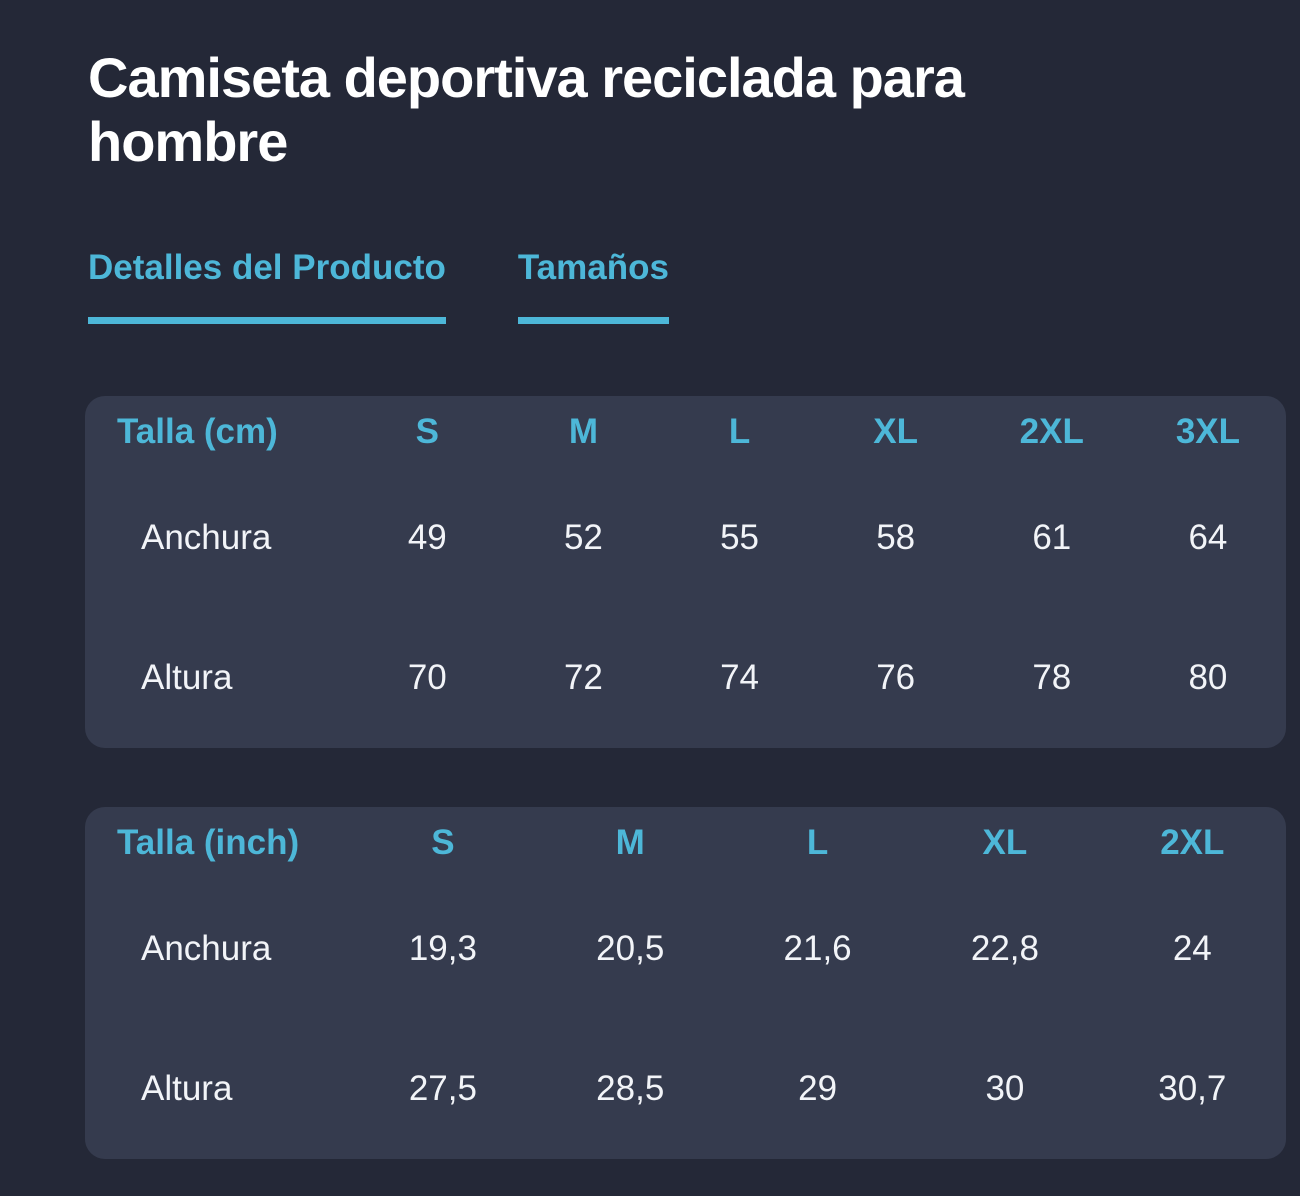 This screenshot has width=1300, height=1196. What do you see at coordinates (427, 677) in the screenshot?
I see `cell-value: 70` at bounding box center [427, 677].